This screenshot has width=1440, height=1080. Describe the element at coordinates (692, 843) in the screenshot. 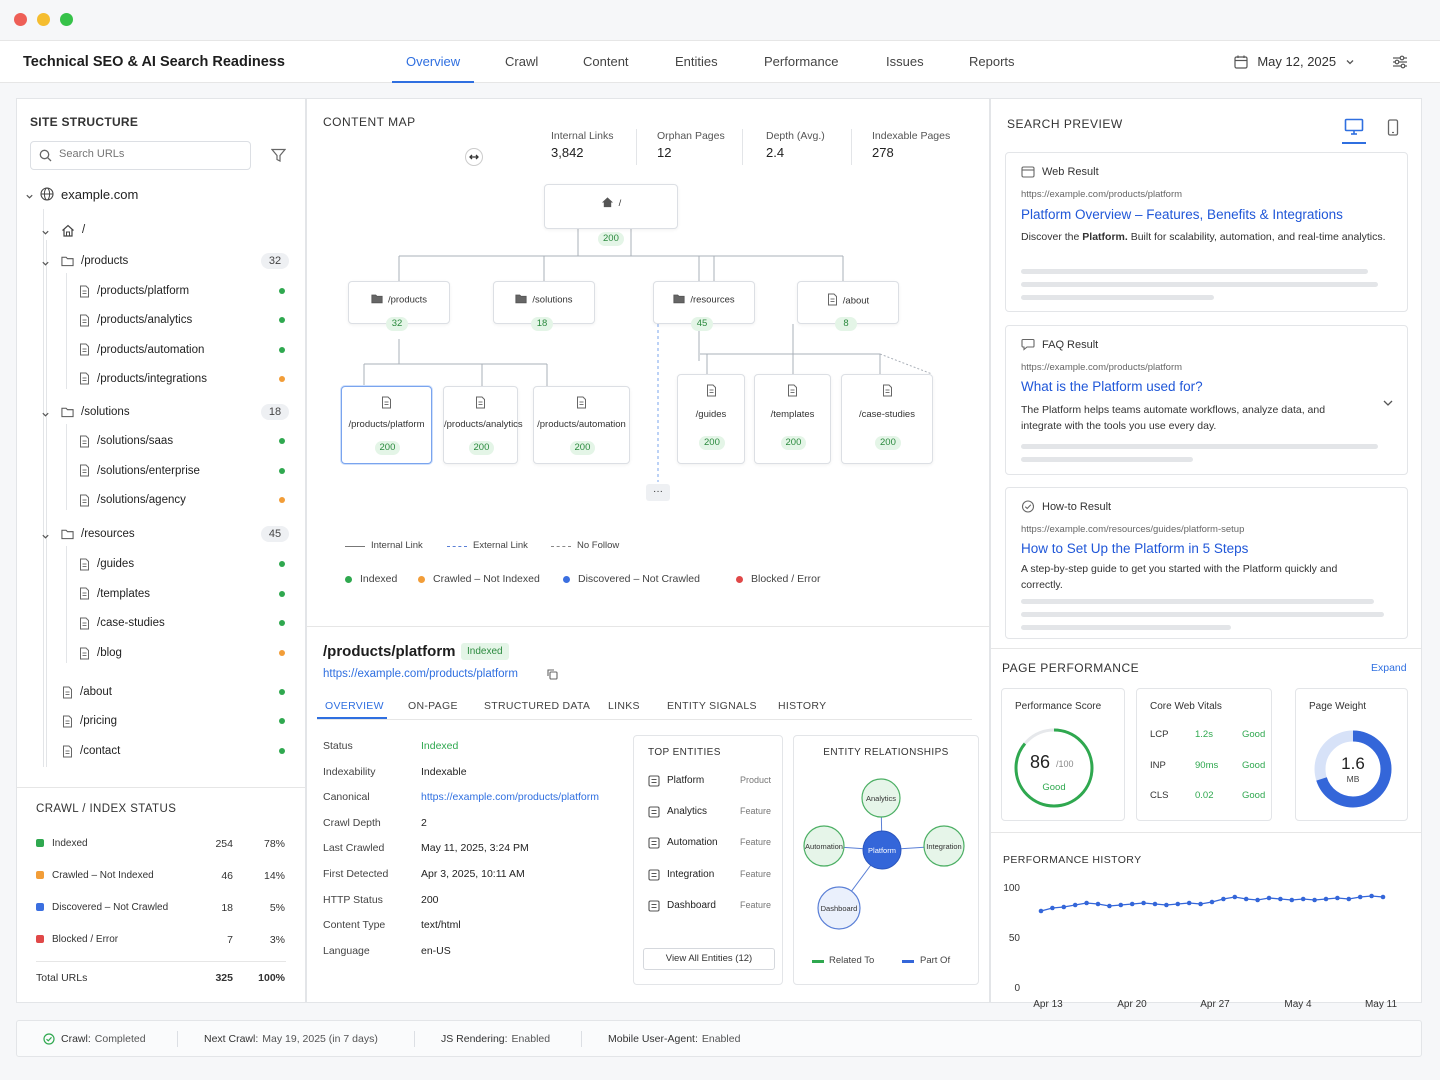

I see `entity-name: Automation` at that location.